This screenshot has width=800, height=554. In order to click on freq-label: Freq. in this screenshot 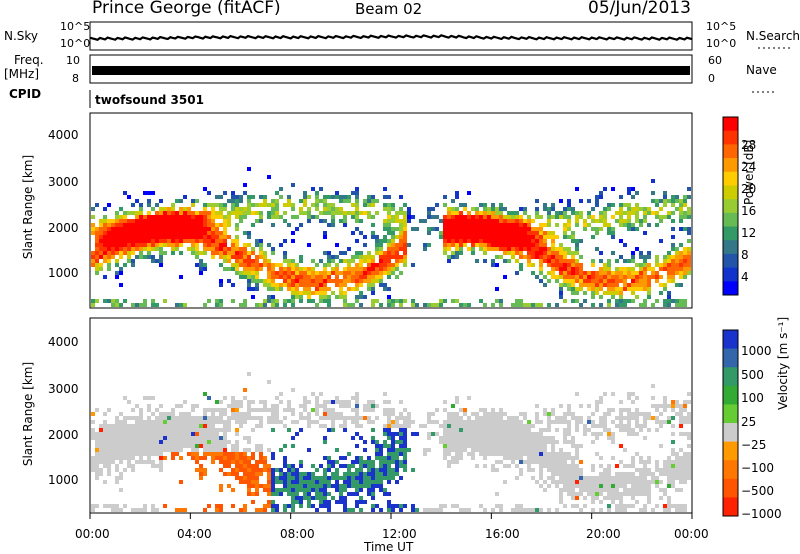, I will do `click(29, 60)`.